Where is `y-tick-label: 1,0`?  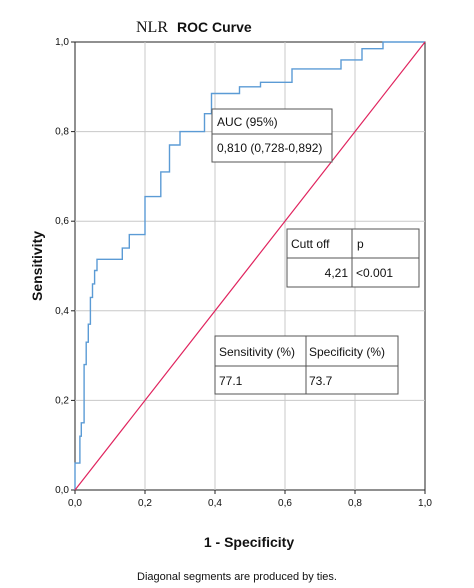 y-tick-label: 1,0 is located at coordinates (62, 42).